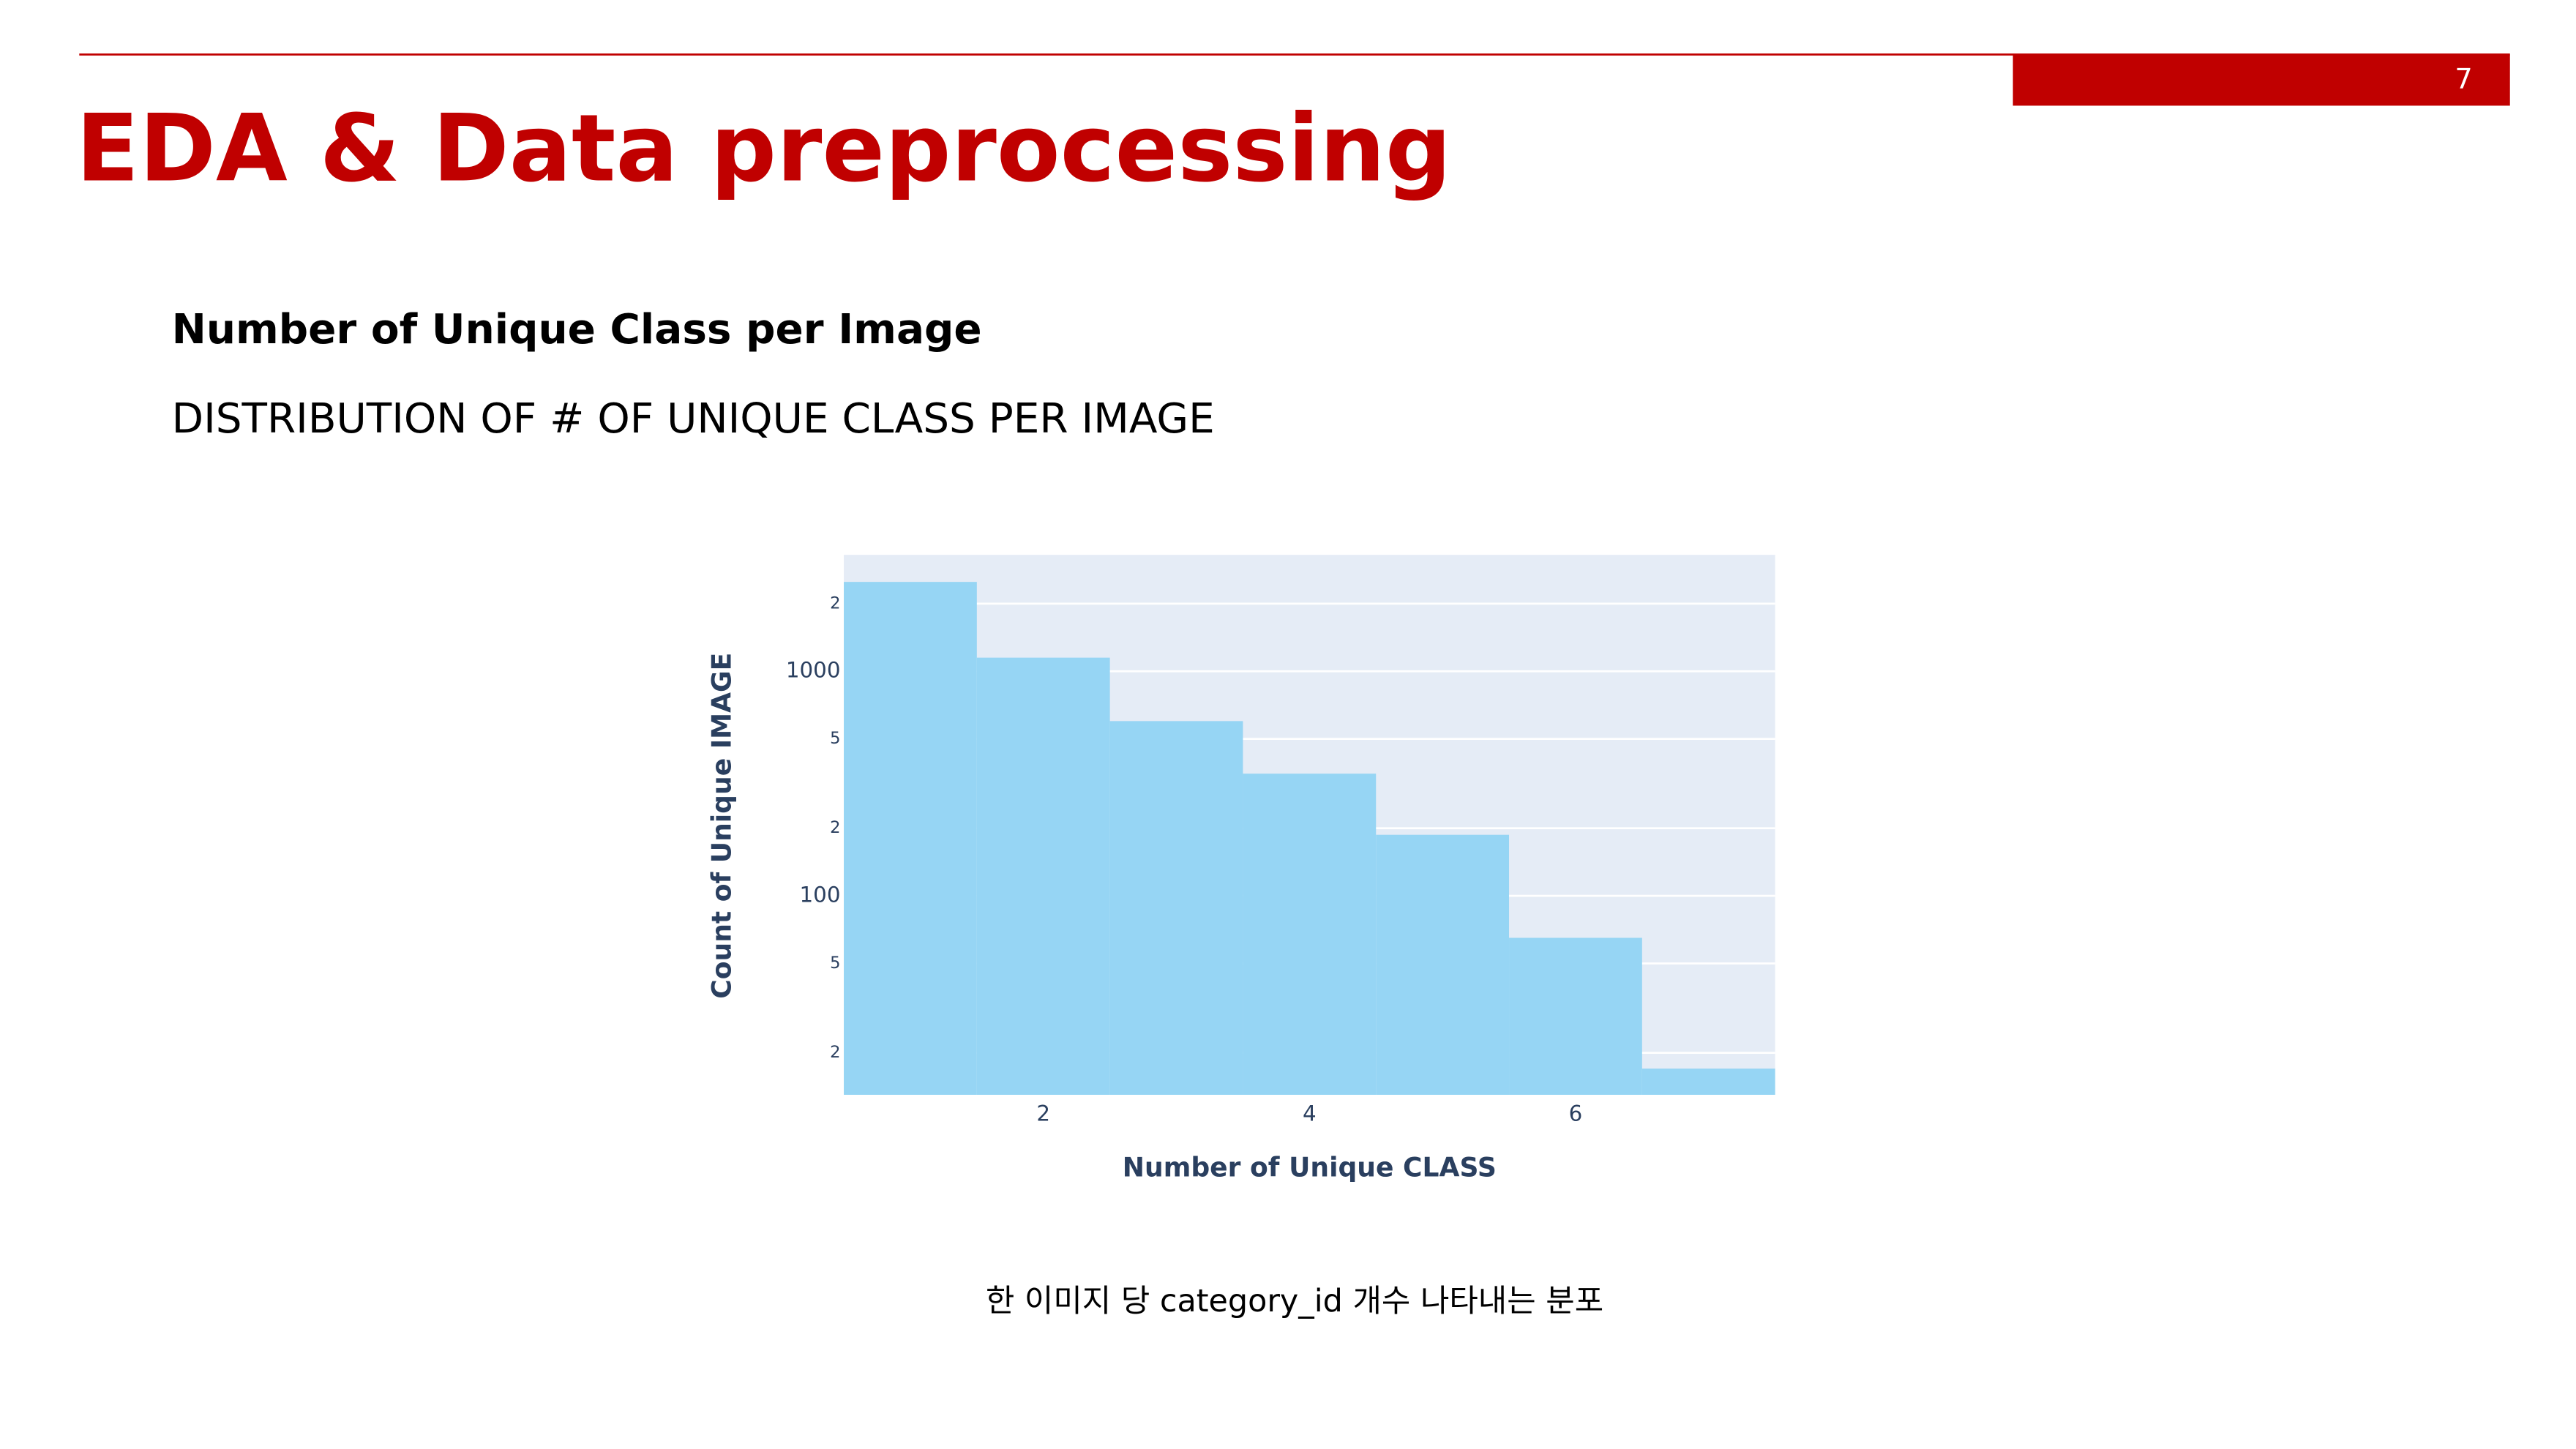  I want to click on y-tick-label: 1000, so click(813, 670).